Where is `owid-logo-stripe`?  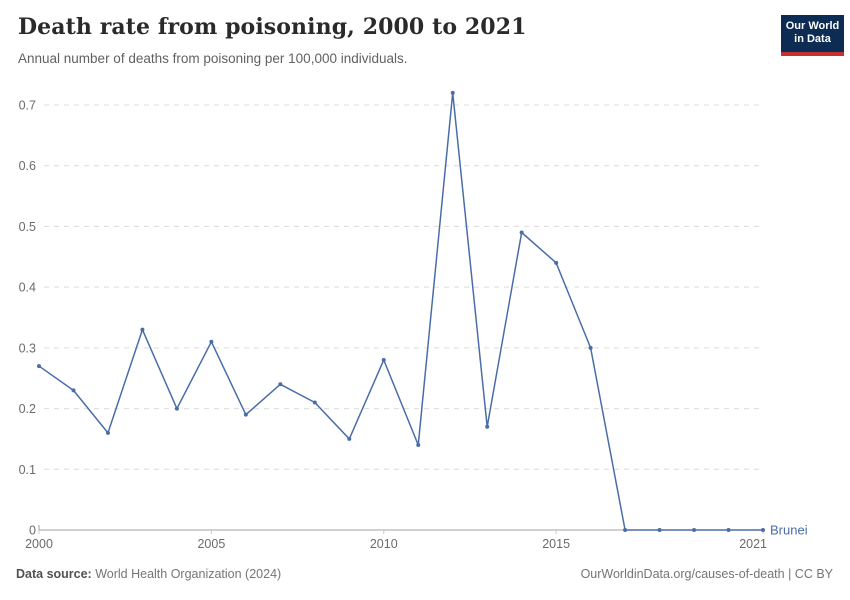
owid-logo-stripe is located at coordinates (812, 53).